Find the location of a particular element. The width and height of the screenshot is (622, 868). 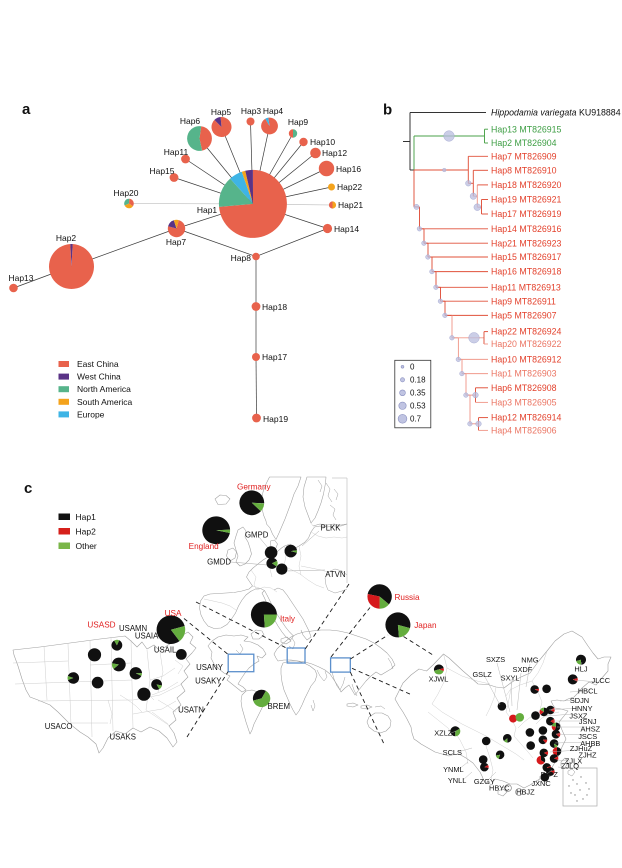

svg-text: Hap13 is located at coordinates (20, 278).